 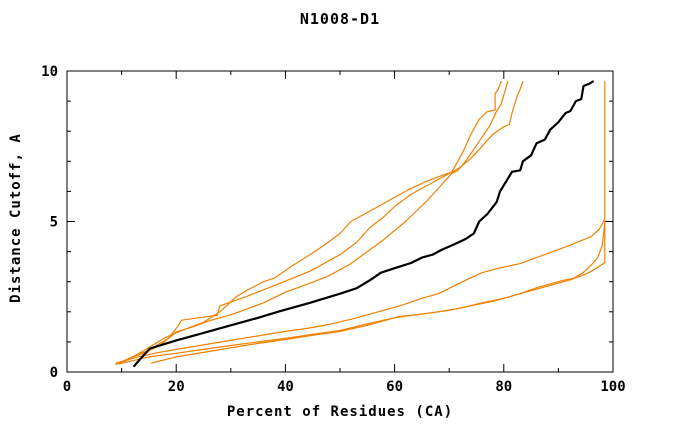 What do you see at coordinates (612, 387) in the screenshot?
I see `x-tick-label: 100` at bounding box center [612, 387].